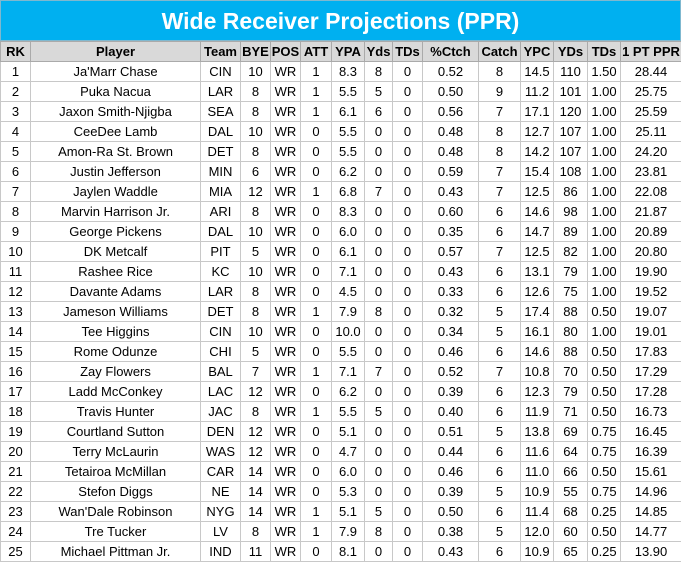 This screenshot has width=681, height=563. Describe the element at coordinates (537, 271) in the screenshot. I see `table-cell: 13.1` at that location.